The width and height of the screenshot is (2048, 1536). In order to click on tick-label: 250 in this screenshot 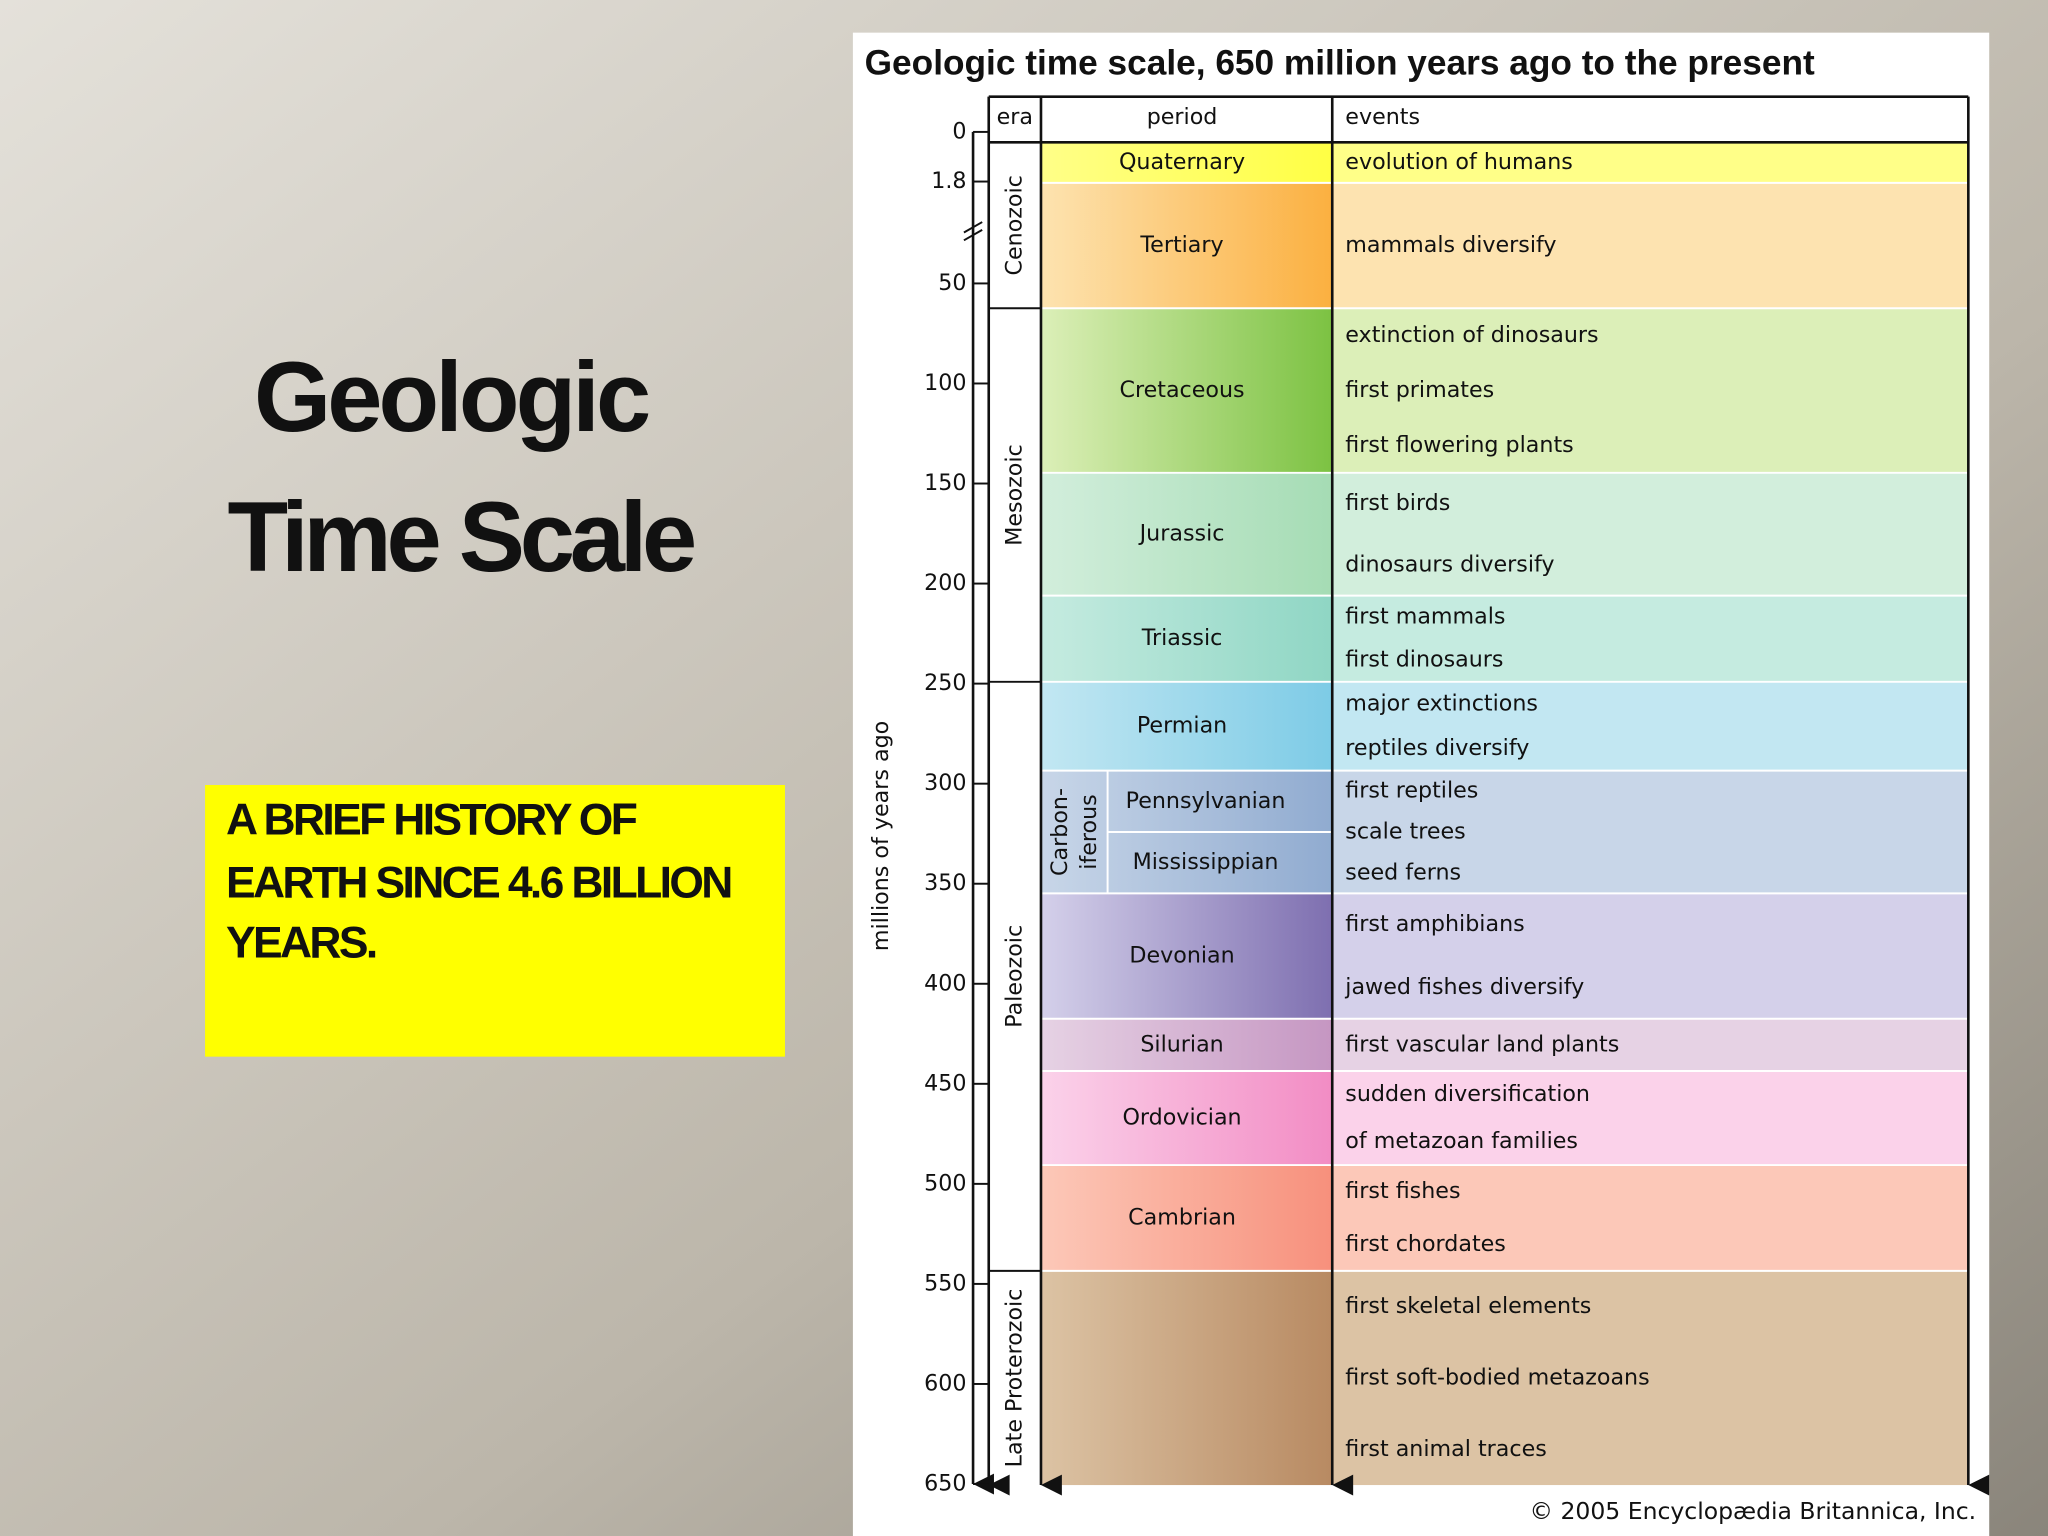, I will do `click(945, 683)`.